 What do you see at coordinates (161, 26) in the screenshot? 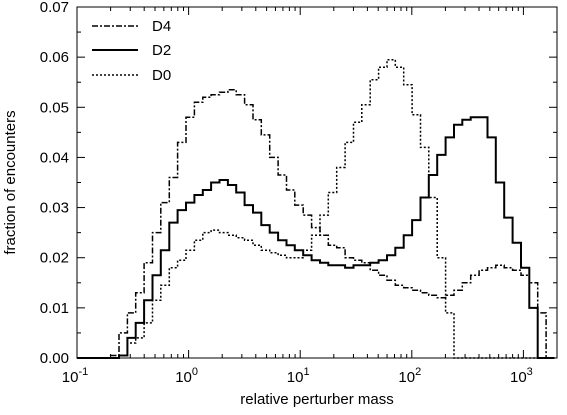
I see `legend-label-d4: D4` at bounding box center [161, 26].